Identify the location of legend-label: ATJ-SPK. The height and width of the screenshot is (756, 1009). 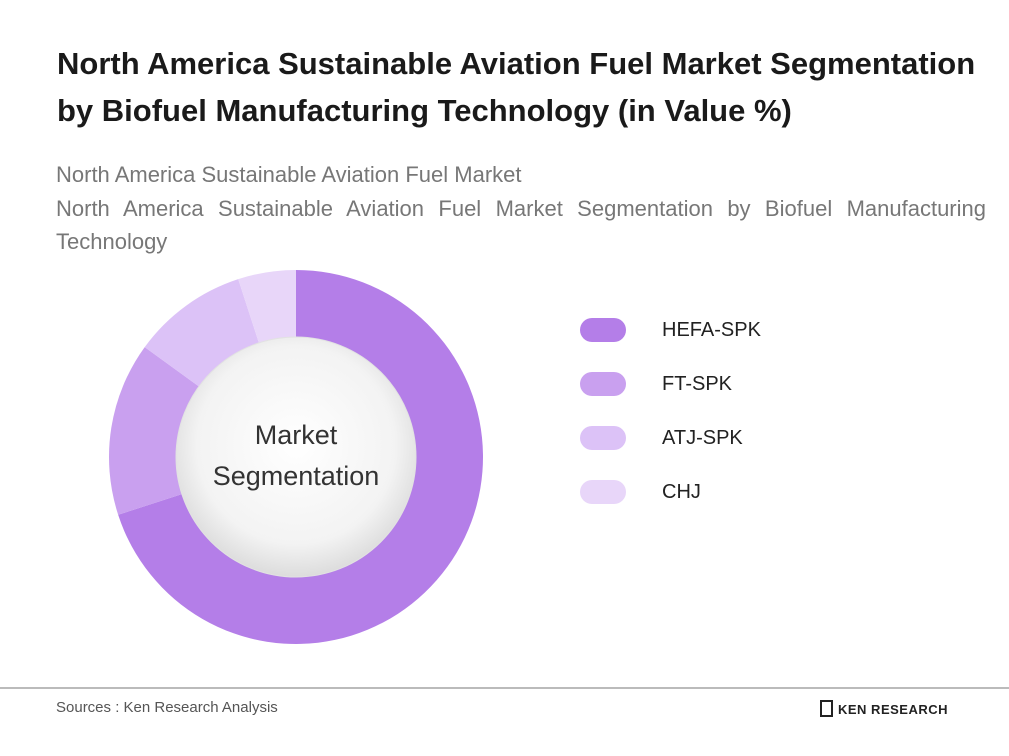
(702, 438).